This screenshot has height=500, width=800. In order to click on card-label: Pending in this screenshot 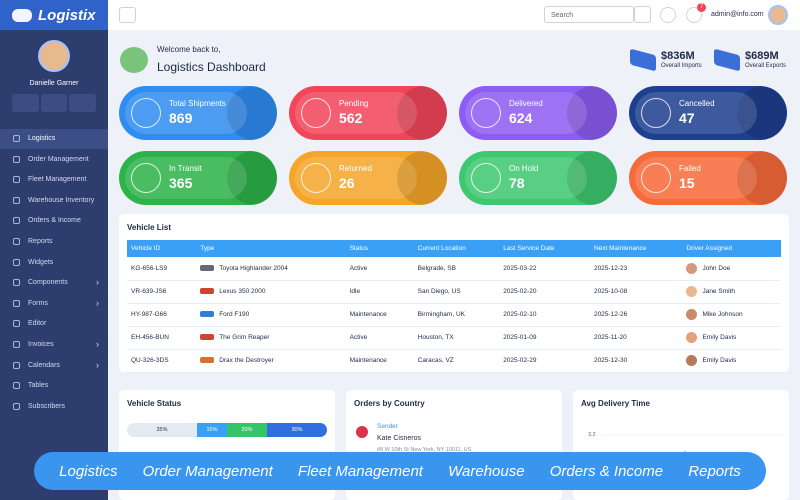, I will do `click(354, 103)`.